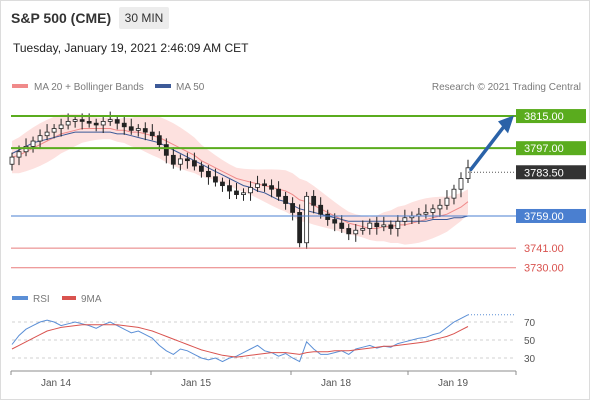 The image size is (590, 400). I want to click on rsi-tick-label: 30, so click(530, 359).